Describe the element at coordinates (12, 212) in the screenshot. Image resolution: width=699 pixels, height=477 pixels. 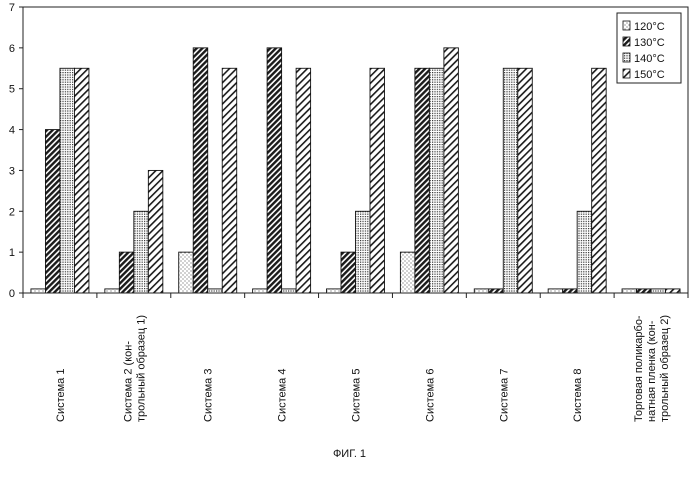
I see `y-tick-label: 2` at that location.